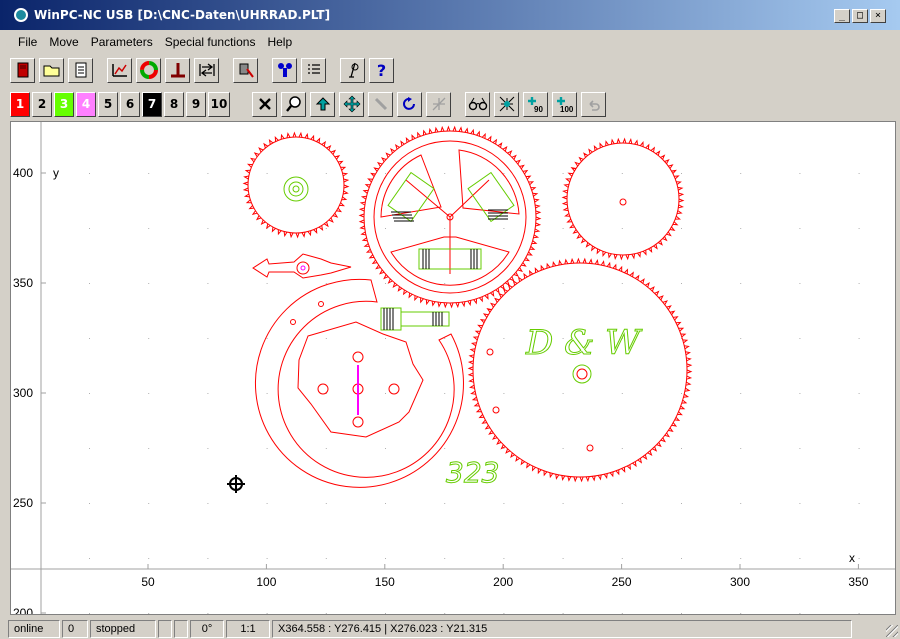 The width and height of the screenshot is (900, 639). What do you see at coordinates (108, 104) in the screenshot?
I see `layer-button-5: 5` at bounding box center [108, 104].